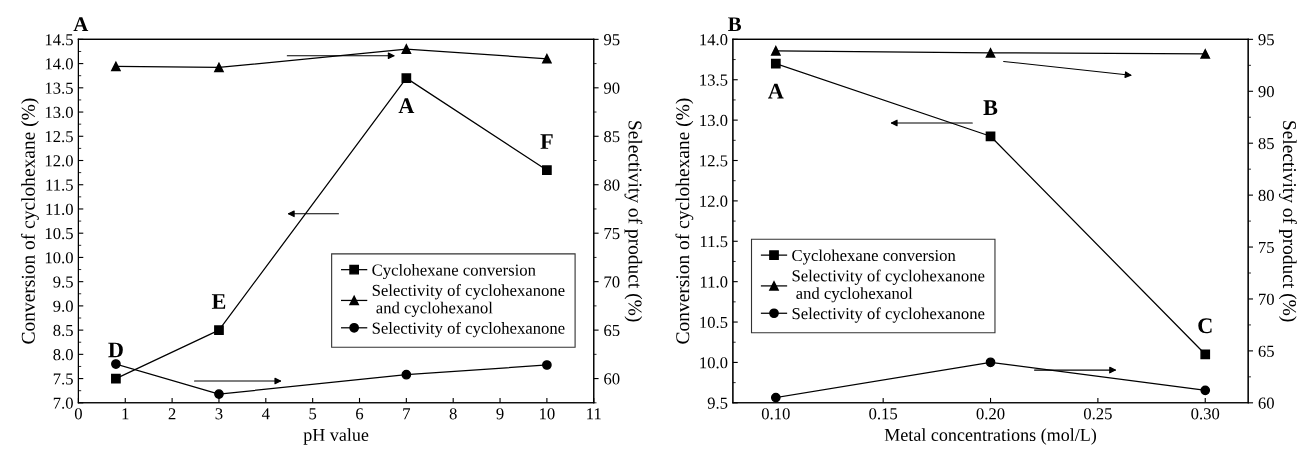  What do you see at coordinates (336, 436) in the screenshot?
I see `x-axis-title: pH value` at bounding box center [336, 436].